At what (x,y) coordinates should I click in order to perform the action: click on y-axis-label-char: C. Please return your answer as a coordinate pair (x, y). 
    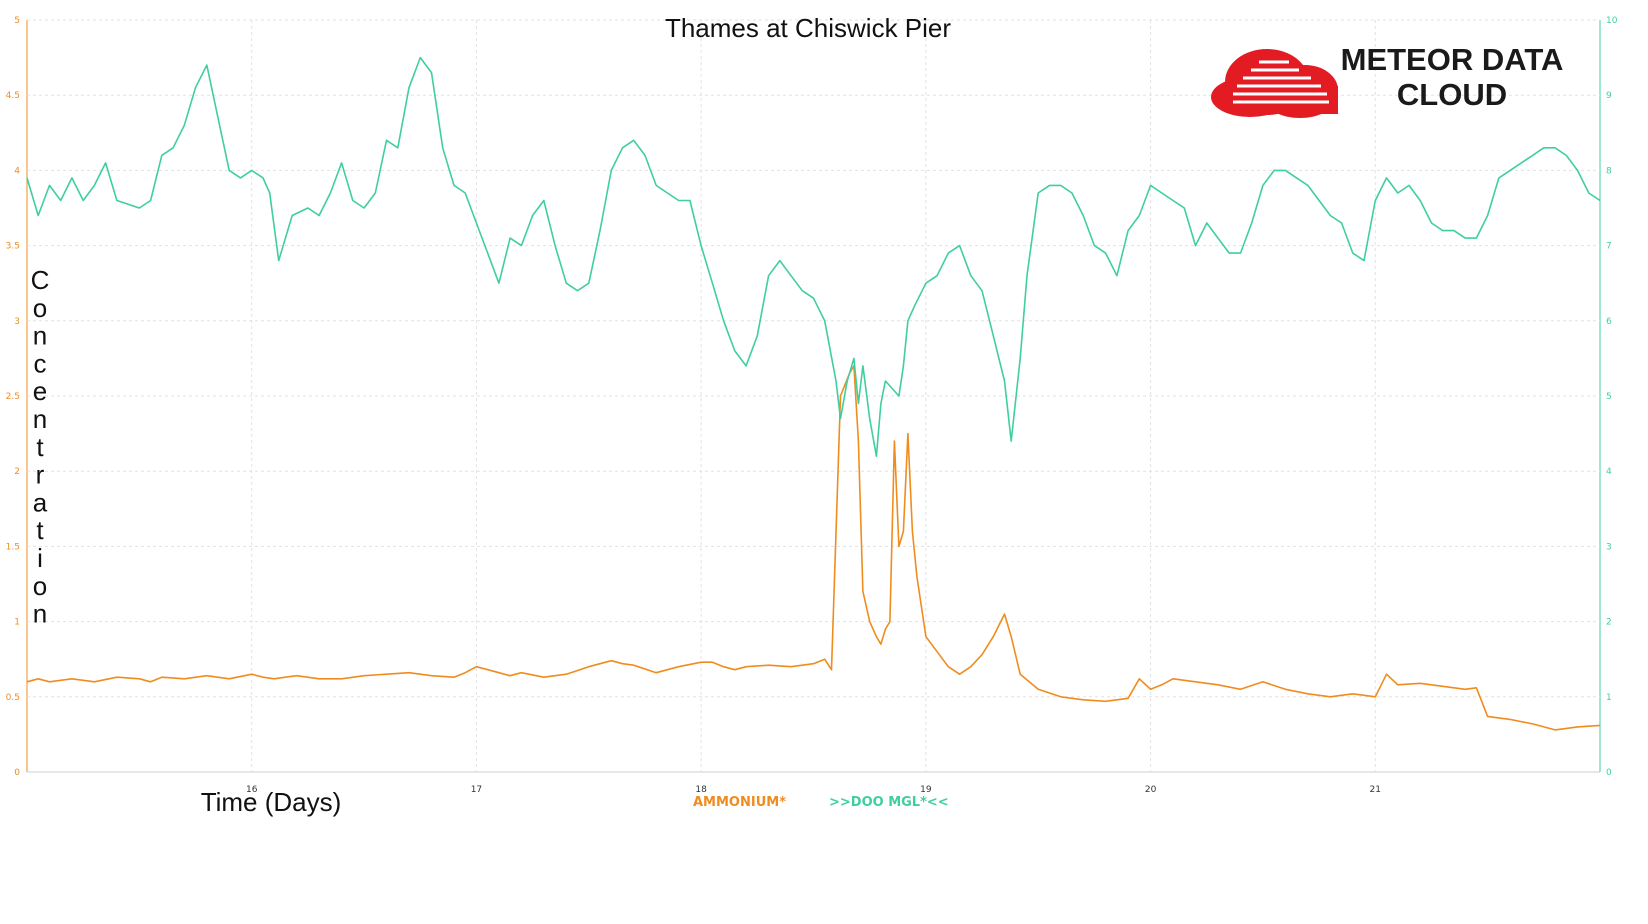
    Looking at the image, I should click on (40, 280).